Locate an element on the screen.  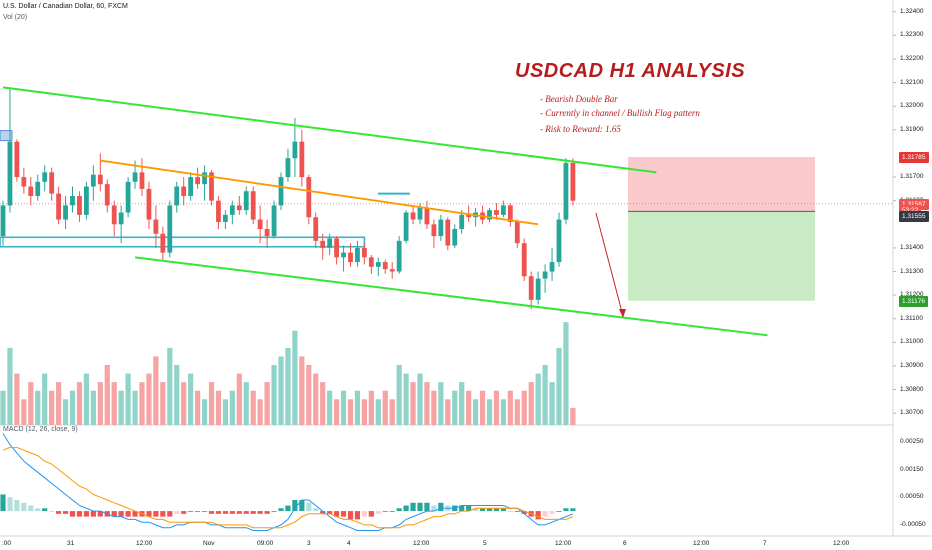
macd-indicator-label: MACD (12, 26, close, 9) is located at coordinates (40, 429).